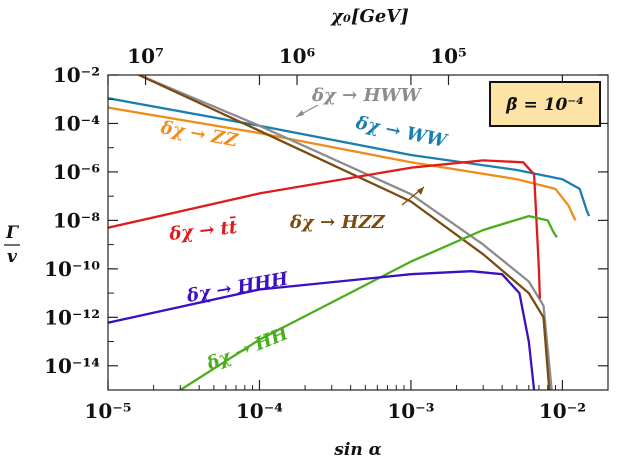 This screenshot has height=467, width=629. Describe the element at coordinates (448, 56) in the screenshot. I see `top-tick-label: 10⁵` at that location.